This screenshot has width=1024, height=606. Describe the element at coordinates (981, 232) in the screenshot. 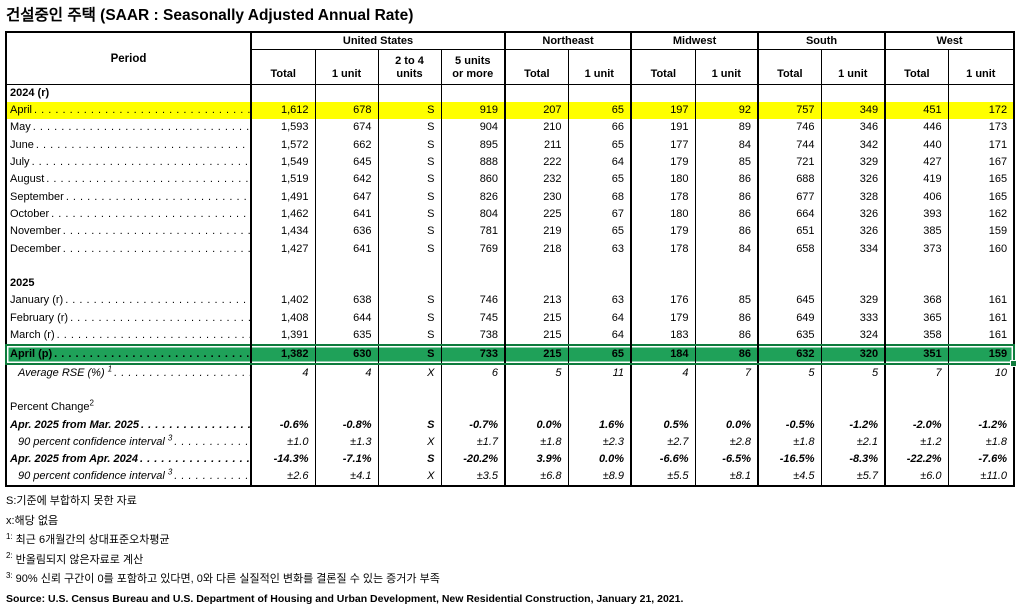

I see `data-cell: 159` at that location.